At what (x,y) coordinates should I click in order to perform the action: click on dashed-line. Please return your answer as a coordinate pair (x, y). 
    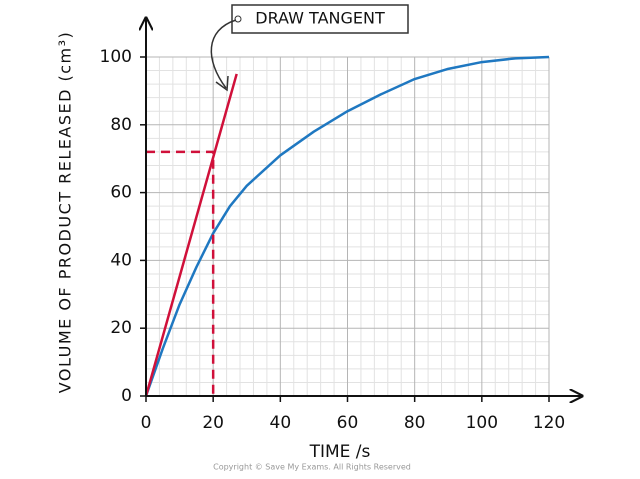
    Looking at the image, I should click on (180, 273).